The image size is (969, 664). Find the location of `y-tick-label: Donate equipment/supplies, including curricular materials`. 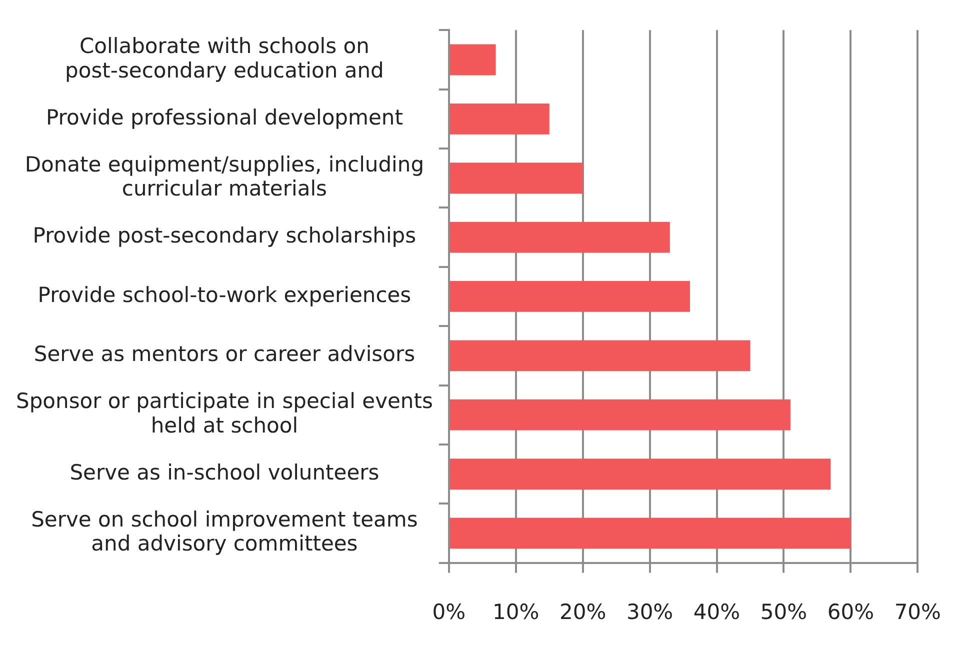

y-tick-label: Donate equipment/supplies, including curricular materials is located at coordinates (224, 176).